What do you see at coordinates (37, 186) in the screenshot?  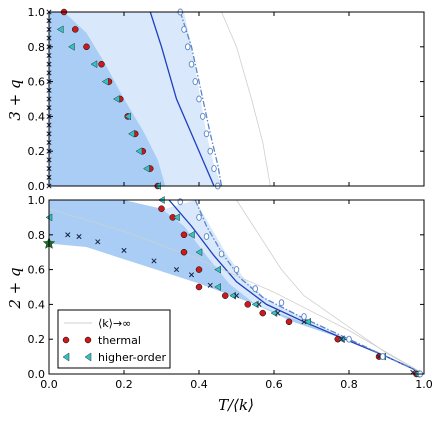 I see `top-ytick-label-0: 0.0` at bounding box center [37, 186].